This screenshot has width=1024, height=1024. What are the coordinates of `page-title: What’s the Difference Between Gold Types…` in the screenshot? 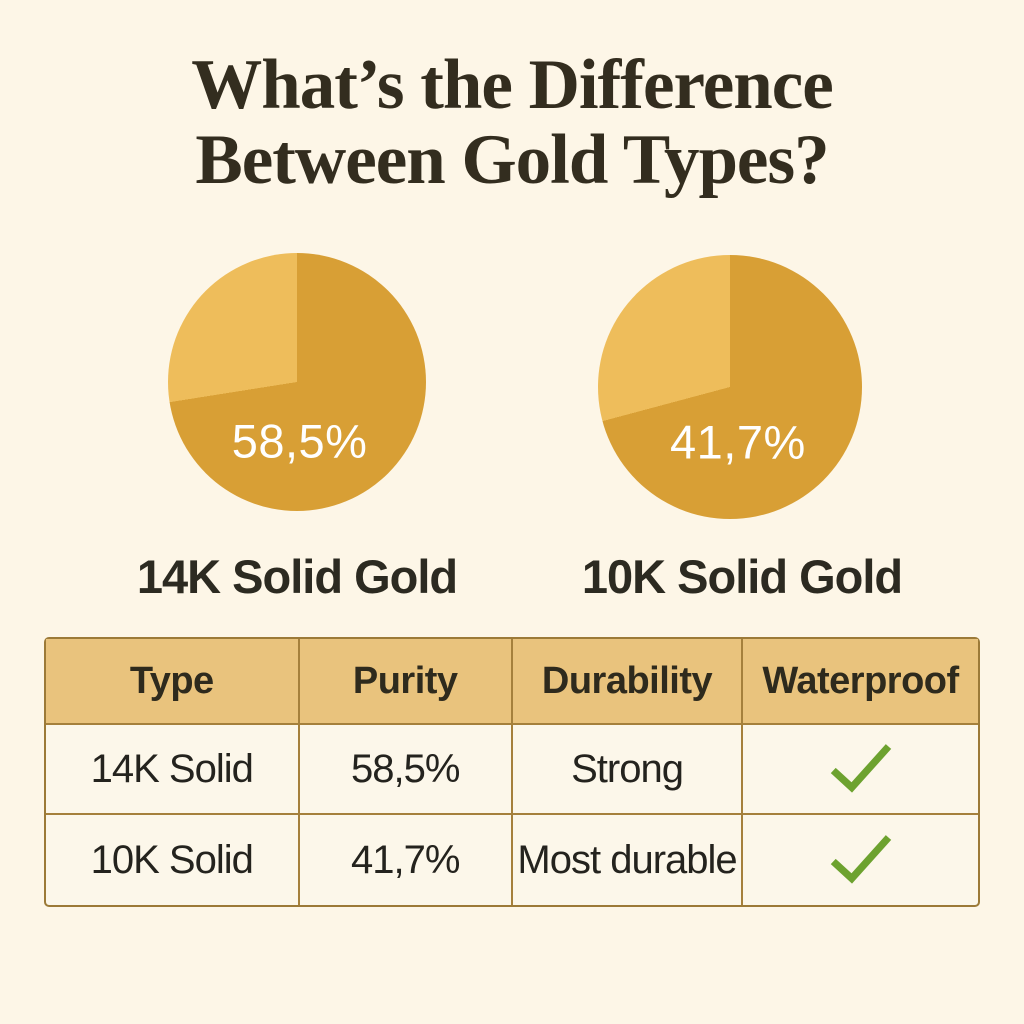 It's located at (512, 122).